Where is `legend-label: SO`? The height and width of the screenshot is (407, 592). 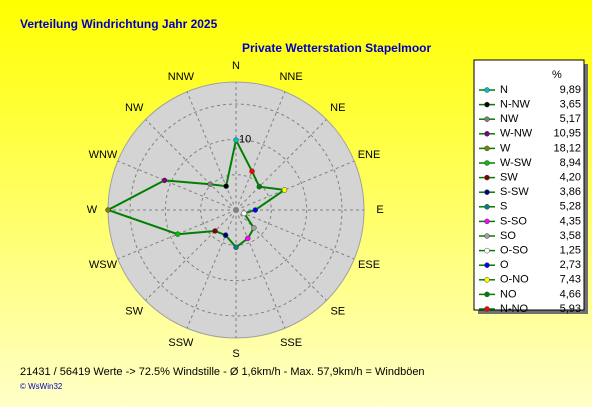 legend-label: SO is located at coordinates (508, 236).